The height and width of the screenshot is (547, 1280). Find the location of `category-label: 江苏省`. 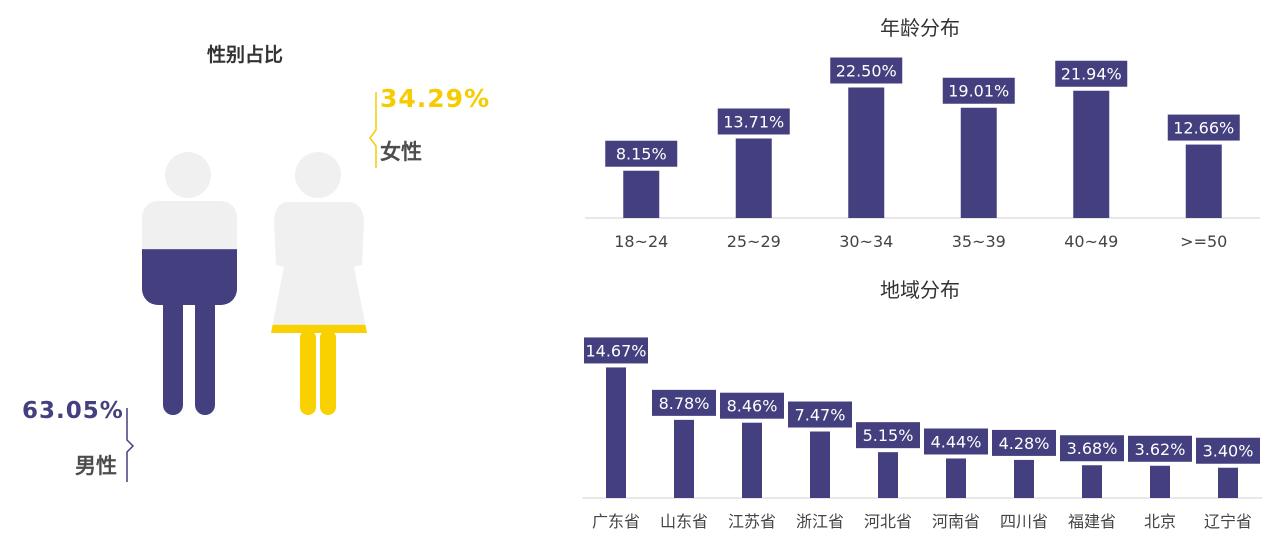

category-label: 江苏省 is located at coordinates (752, 521).